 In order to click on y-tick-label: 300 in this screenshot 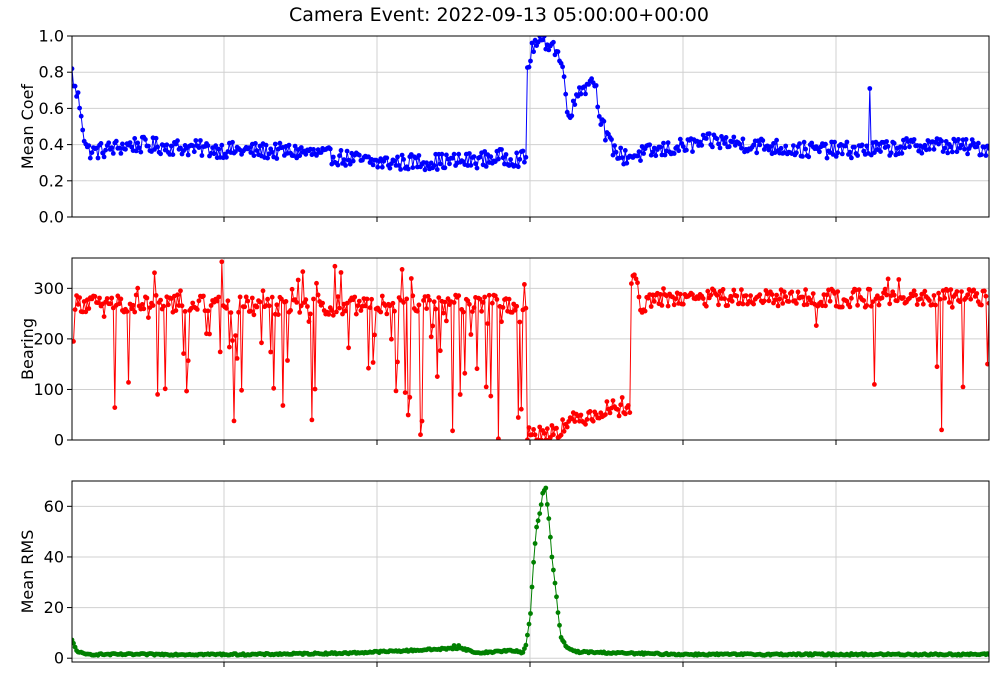, I will do `click(48, 288)`.